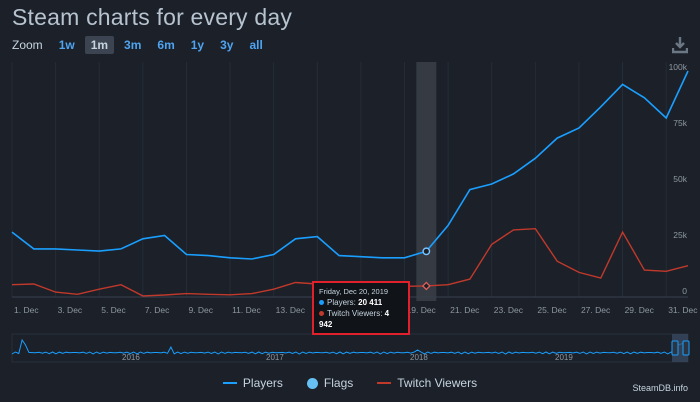  Describe the element at coordinates (338, 383) in the screenshot. I see `legend-flags-label: Flags` at that location.